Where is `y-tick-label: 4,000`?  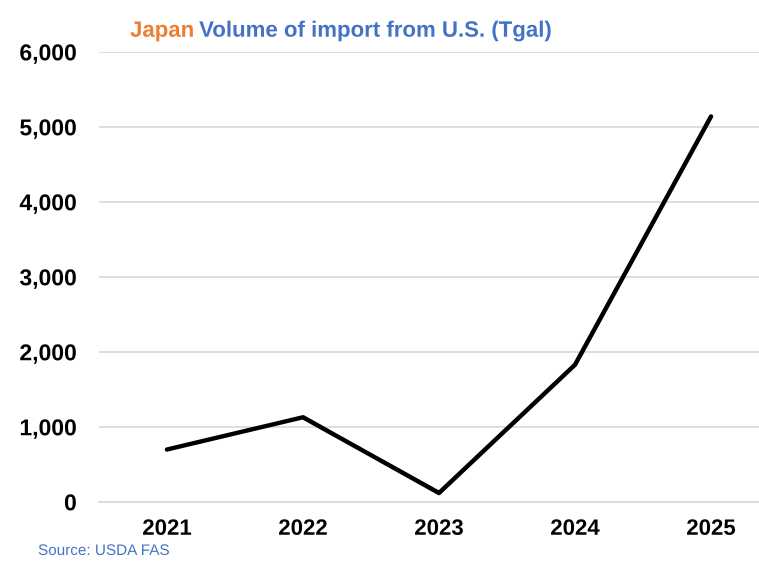 y-tick-label: 4,000 is located at coordinates (48, 204).